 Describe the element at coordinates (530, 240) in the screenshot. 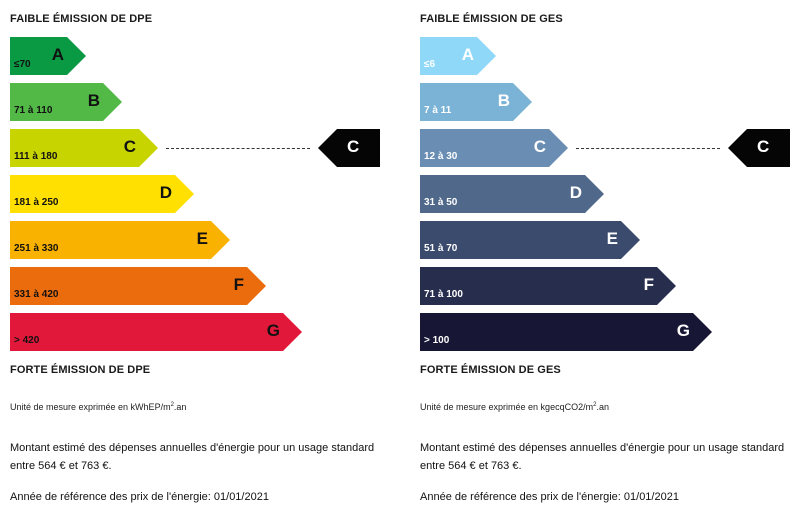

I see `ges-bar-e: 51 à 70 E` at that location.